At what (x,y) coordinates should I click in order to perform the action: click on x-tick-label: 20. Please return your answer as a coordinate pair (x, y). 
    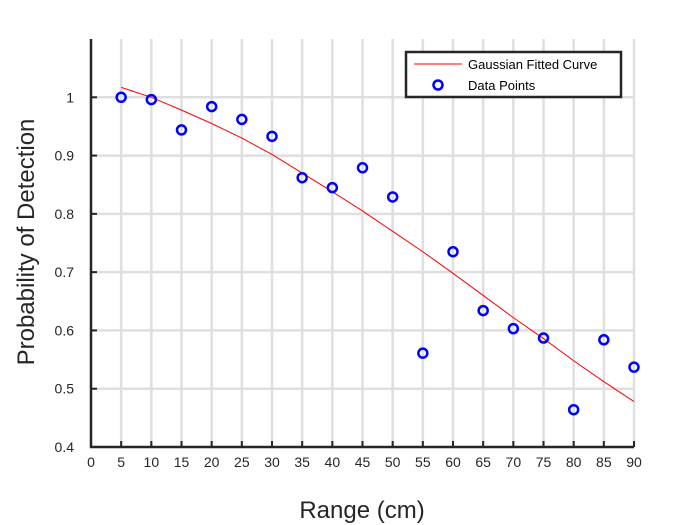
    Looking at the image, I should click on (212, 462).